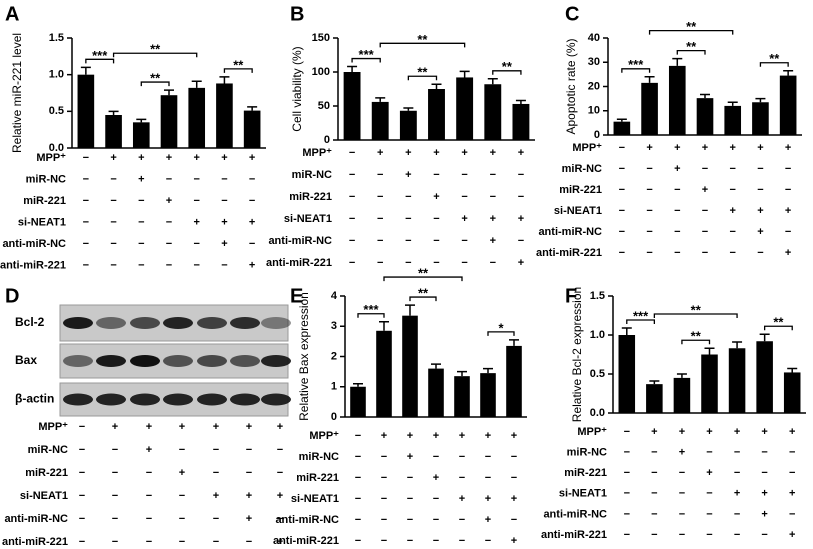  Describe the element at coordinates (299, 263) in the screenshot. I see `row-label: anti-miR-221` at that location.